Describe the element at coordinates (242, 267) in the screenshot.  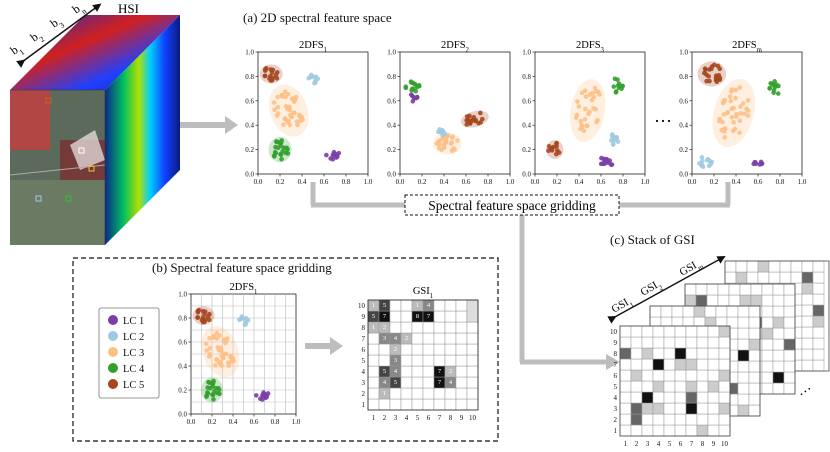
I see `section-b-title: (b) Spectral feature space gridding` at that location.